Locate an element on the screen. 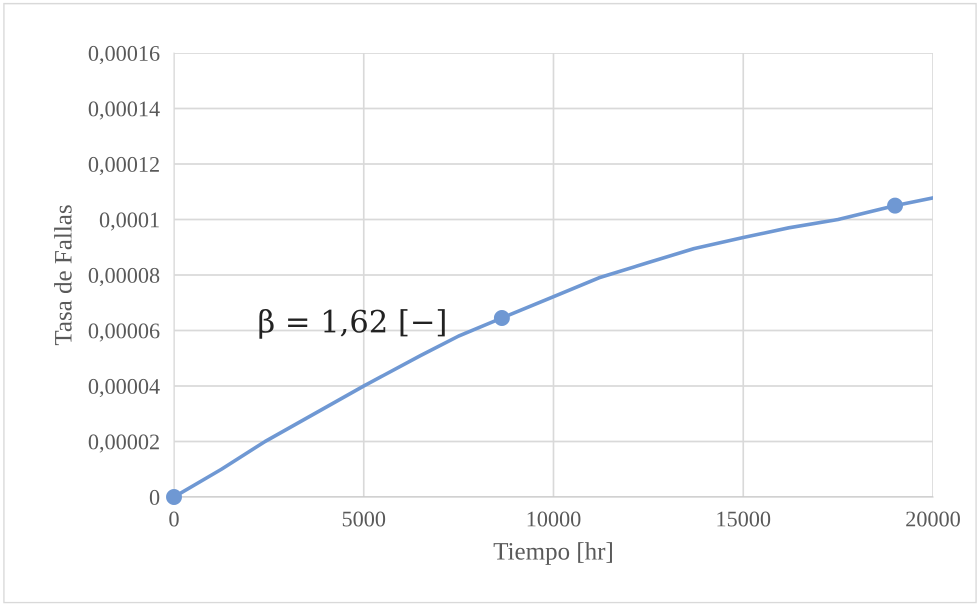  y-tick-label: 0,00002 is located at coordinates (123, 443).